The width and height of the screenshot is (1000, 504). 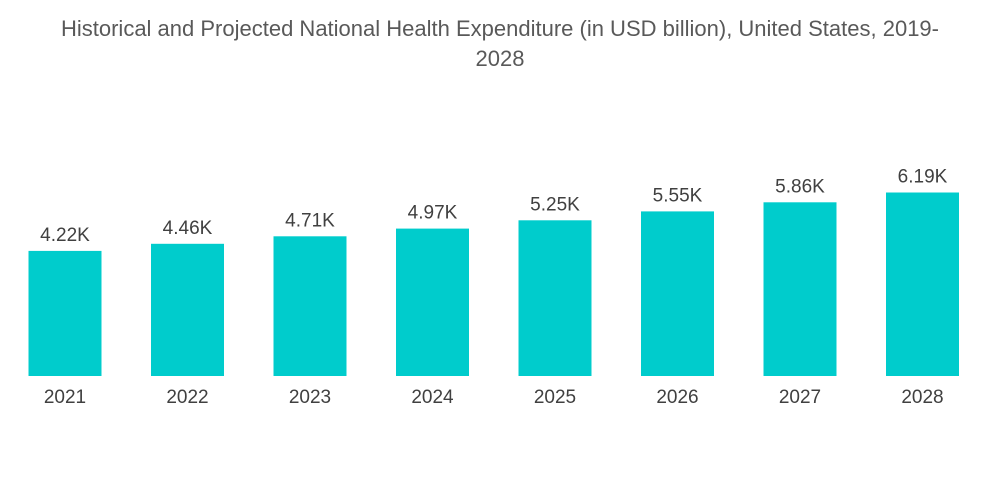 What do you see at coordinates (65, 235) in the screenshot?
I see `value-label-2021: 4.22K` at bounding box center [65, 235].